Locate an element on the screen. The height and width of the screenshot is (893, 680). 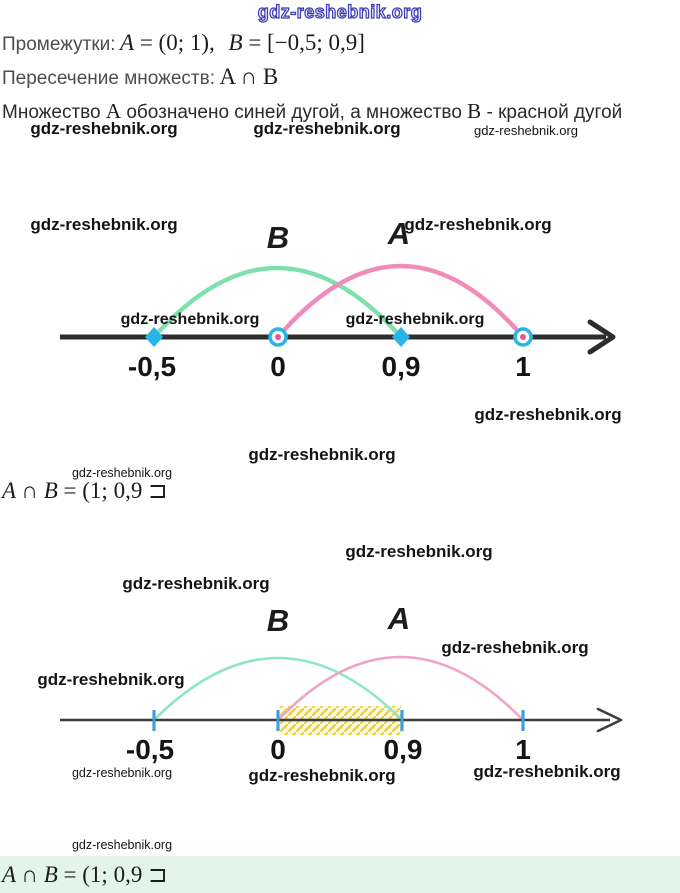
axis-label-09-2: 0,9 is located at coordinates (403, 749).